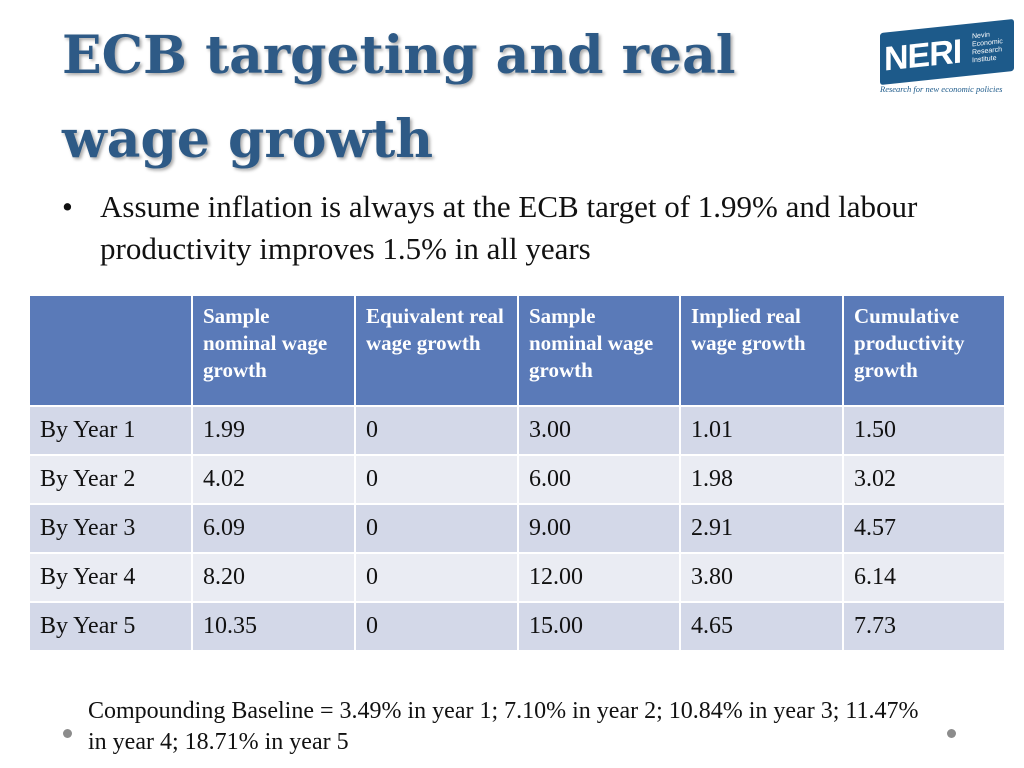 The width and height of the screenshot is (1024, 768). I want to click on logo-tagline: Research for new economic policies, so click(941, 89).